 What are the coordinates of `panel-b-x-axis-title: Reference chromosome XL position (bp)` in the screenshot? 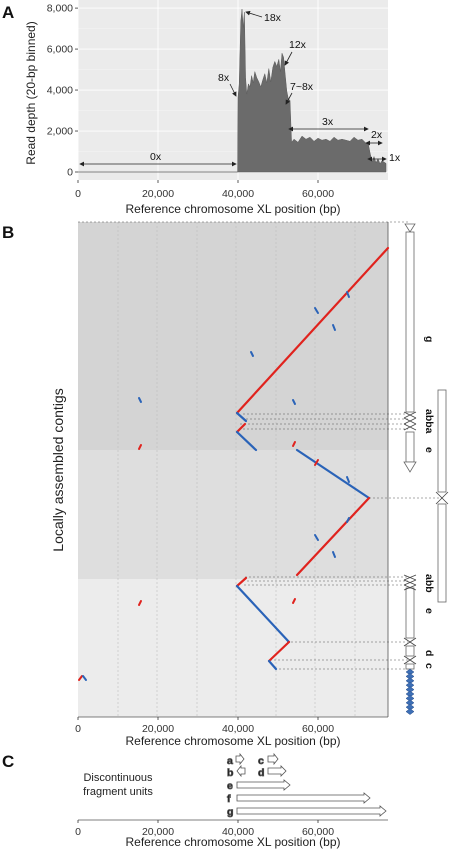 It's located at (233, 741).